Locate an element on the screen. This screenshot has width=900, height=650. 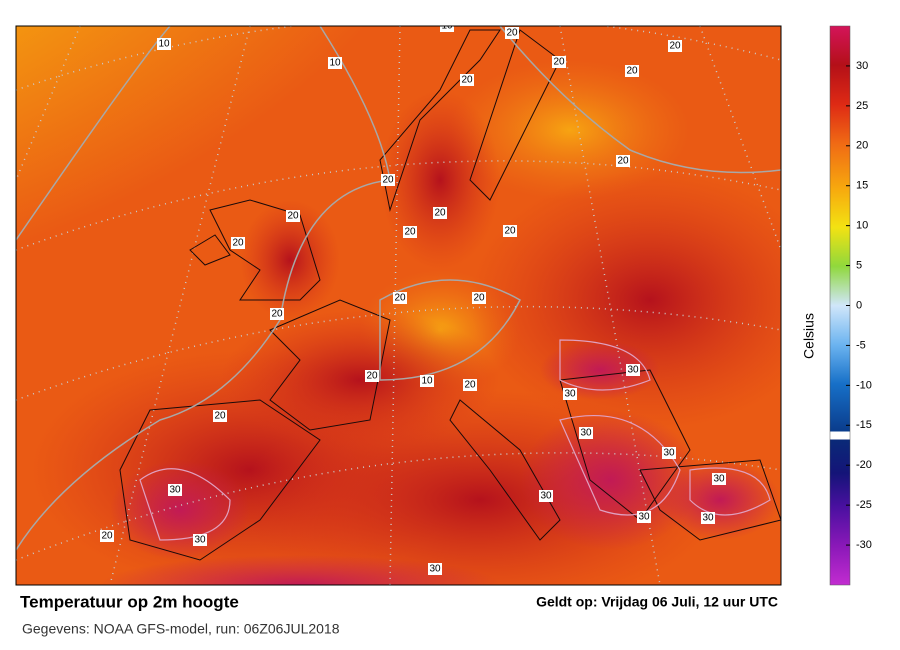
title: Temperatuur op 2m hoogte is located at coordinates (129, 601).